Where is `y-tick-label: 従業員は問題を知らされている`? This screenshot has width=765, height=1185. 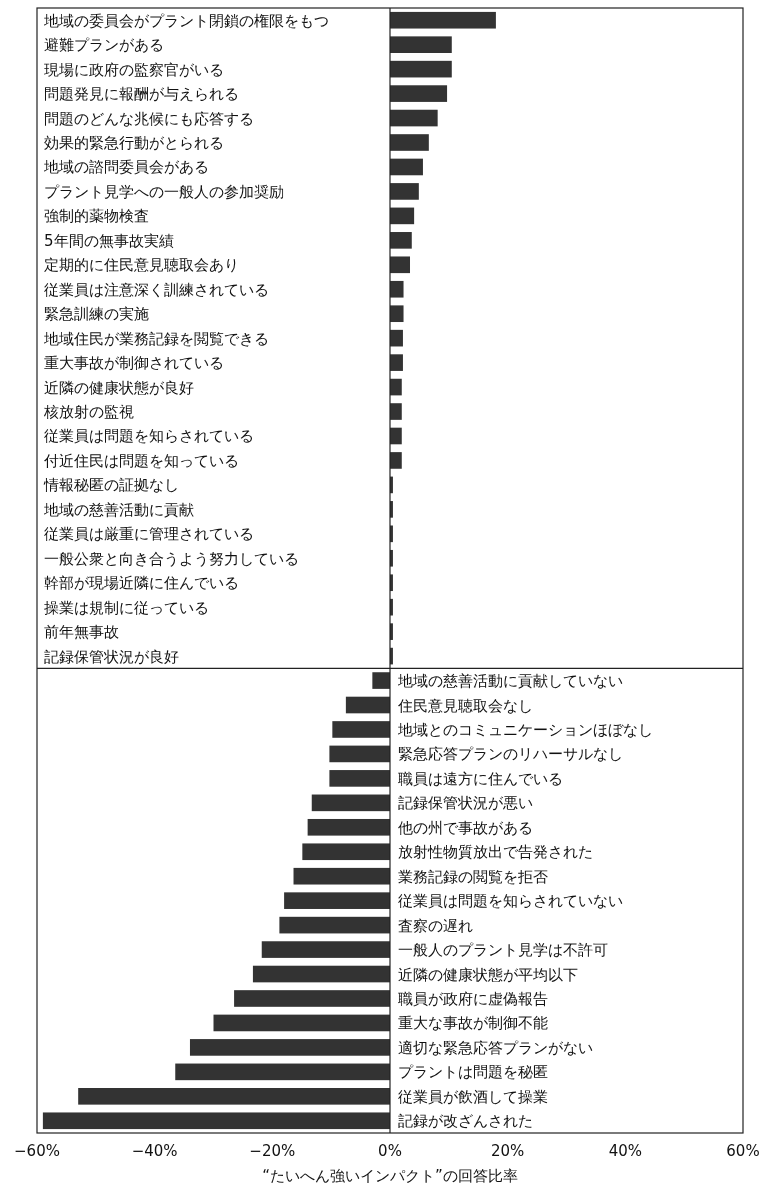 y-tick-label: 従業員は問題を知らされている is located at coordinates (149, 436).